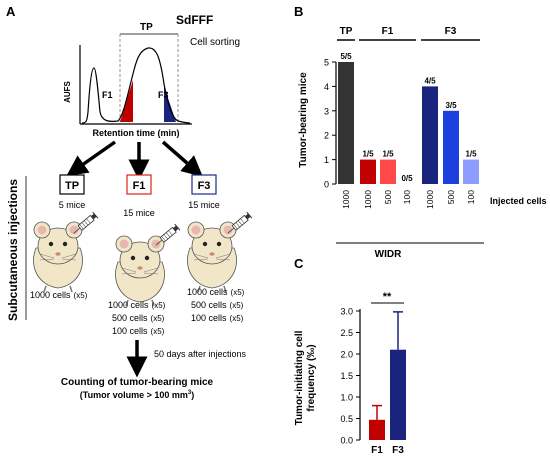 This screenshot has height=461, width=550. What do you see at coordinates (387, 297) in the screenshot?
I see `panel-c-significance-label: **` at bounding box center [387, 297].